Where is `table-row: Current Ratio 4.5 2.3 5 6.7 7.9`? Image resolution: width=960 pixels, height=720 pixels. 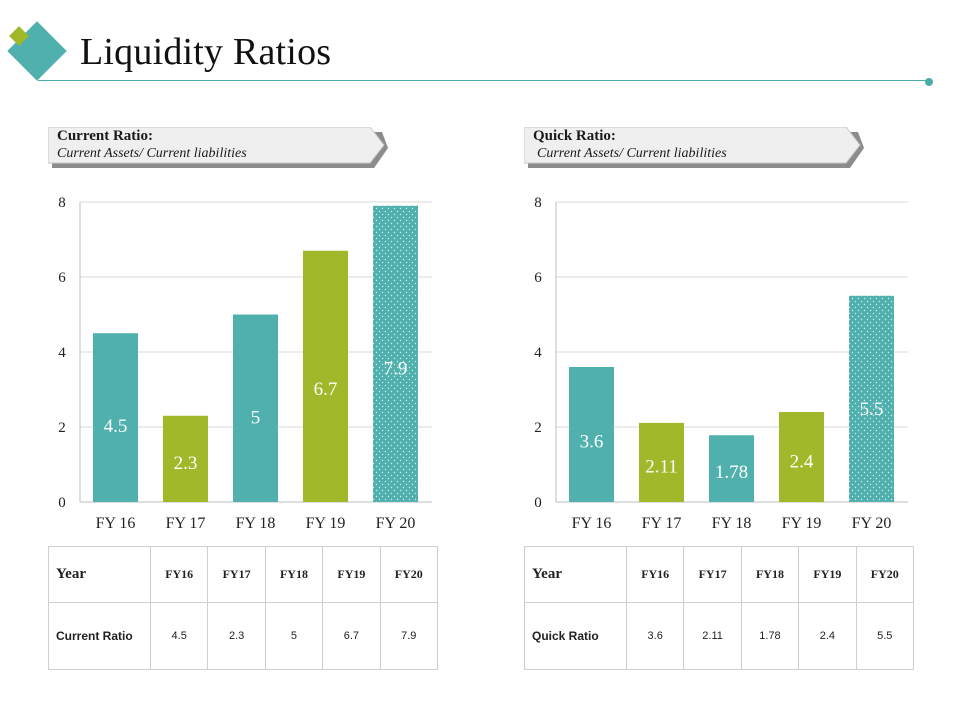 table-row: Current Ratio 4.5 2.3 5 6.7 7.9 is located at coordinates (243, 636).